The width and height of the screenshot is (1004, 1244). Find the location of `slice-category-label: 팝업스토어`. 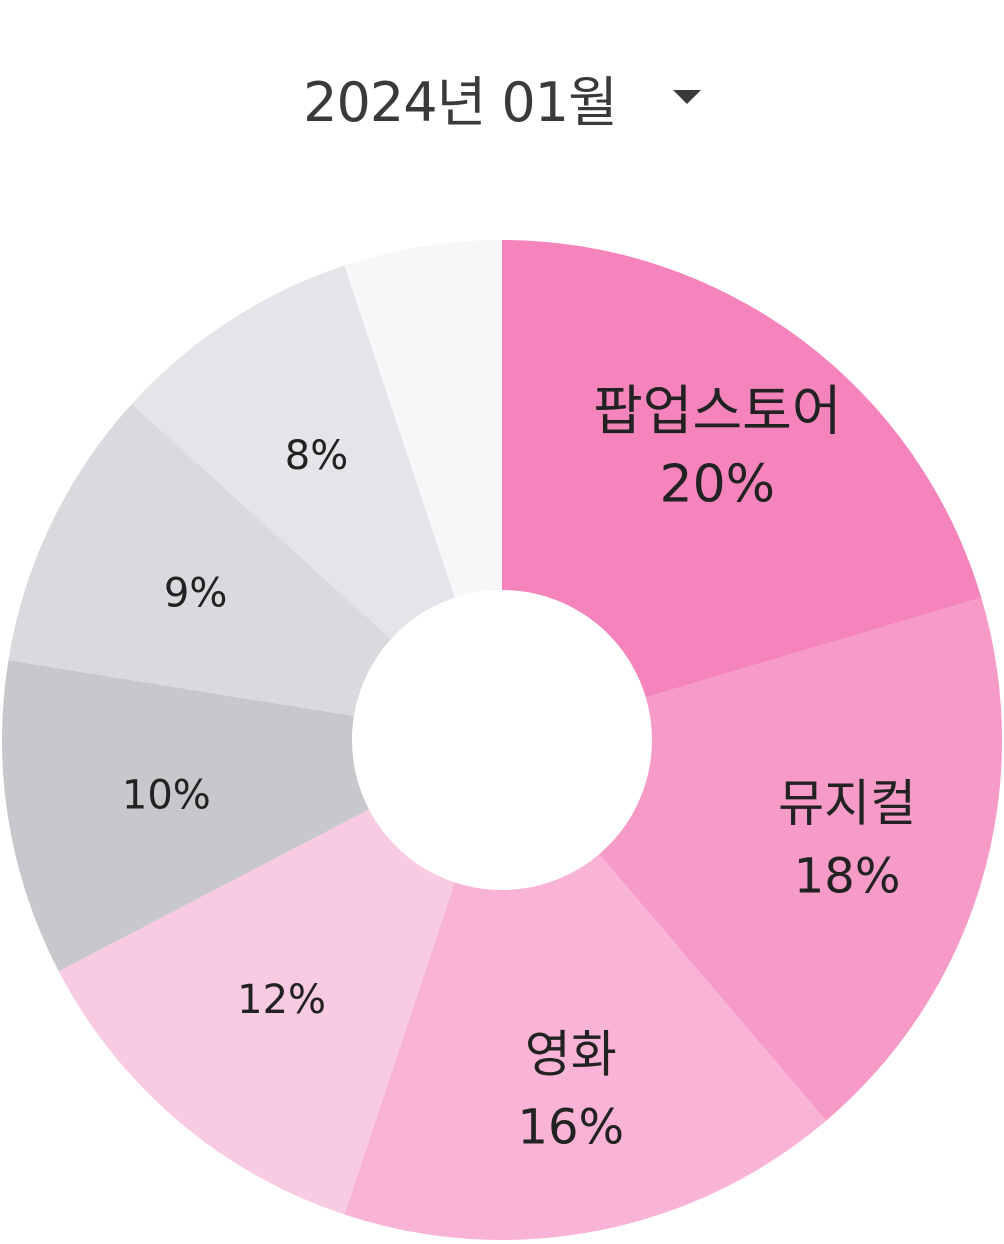

slice-category-label: 팝업스토어 is located at coordinates (717, 410).